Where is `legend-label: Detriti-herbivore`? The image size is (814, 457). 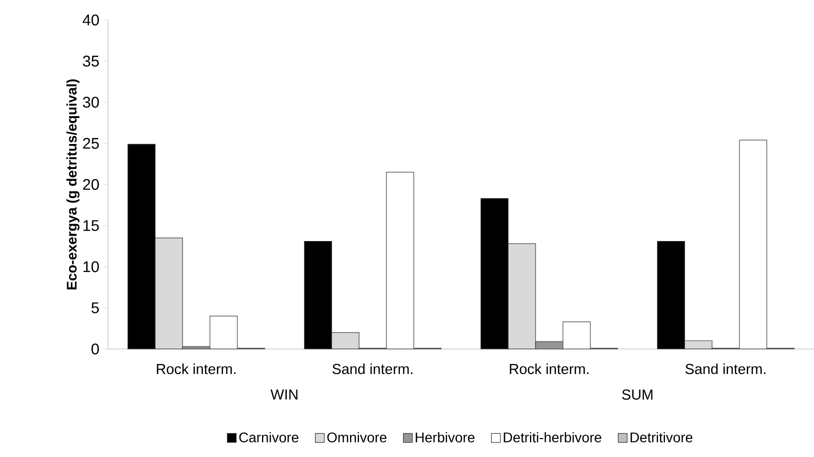
legend-label: Detriti-herbivore is located at coordinates (553, 437).